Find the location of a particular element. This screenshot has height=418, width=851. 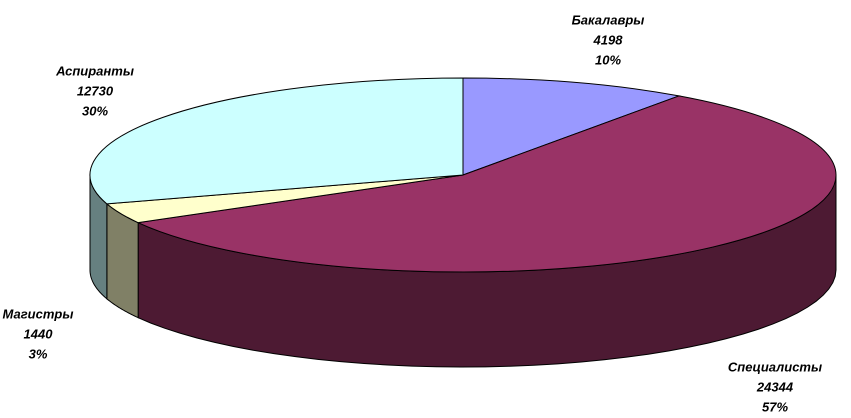

slice-percent: 3% is located at coordinates (38, 353).